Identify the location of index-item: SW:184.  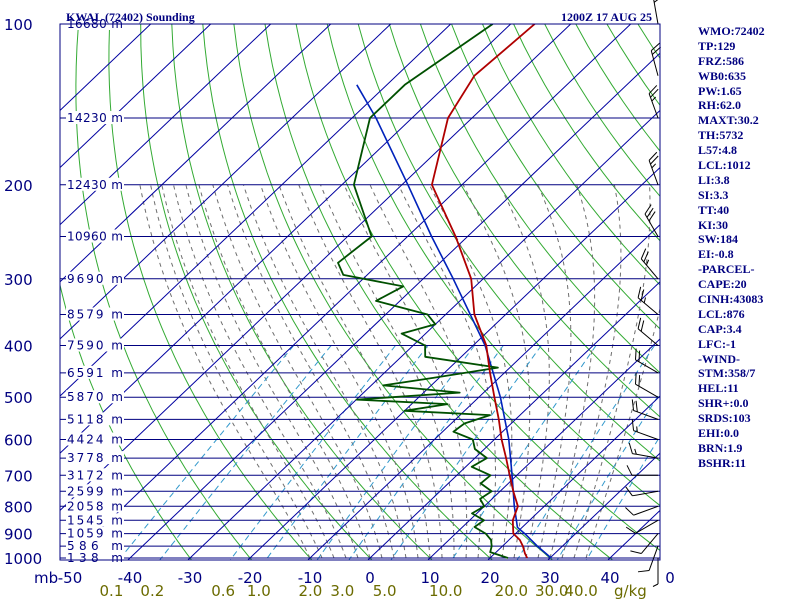
(718, 239).